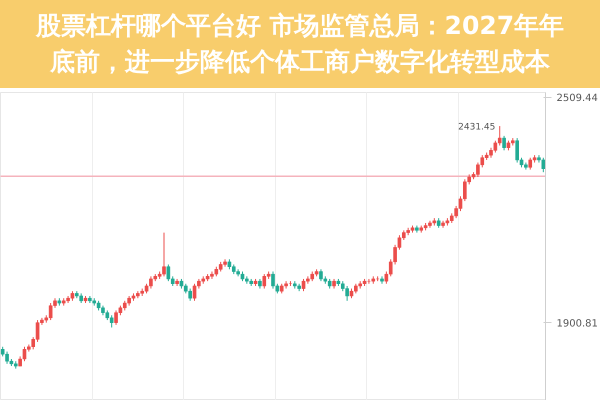 This screenshot has height=400, width=600. I want to click on annotation: 2431.45, so click(477, 127).